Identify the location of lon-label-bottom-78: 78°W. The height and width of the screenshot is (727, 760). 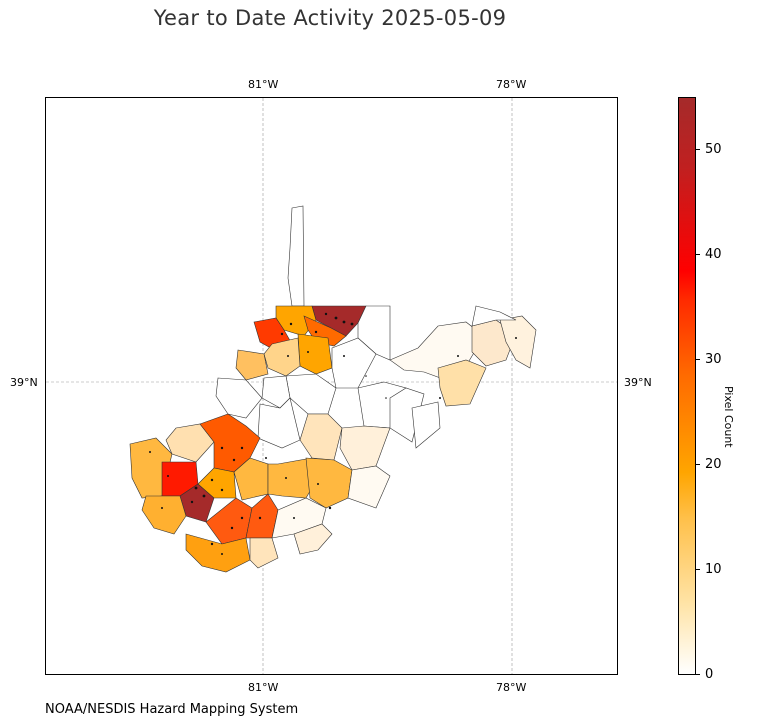
(511, 687).